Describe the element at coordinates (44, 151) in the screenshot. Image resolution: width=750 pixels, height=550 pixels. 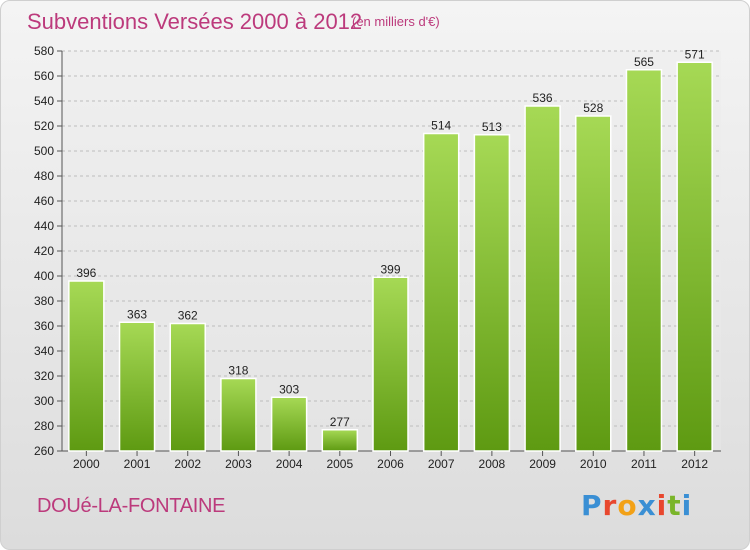
I see `y-tick-label: 500` at that location.